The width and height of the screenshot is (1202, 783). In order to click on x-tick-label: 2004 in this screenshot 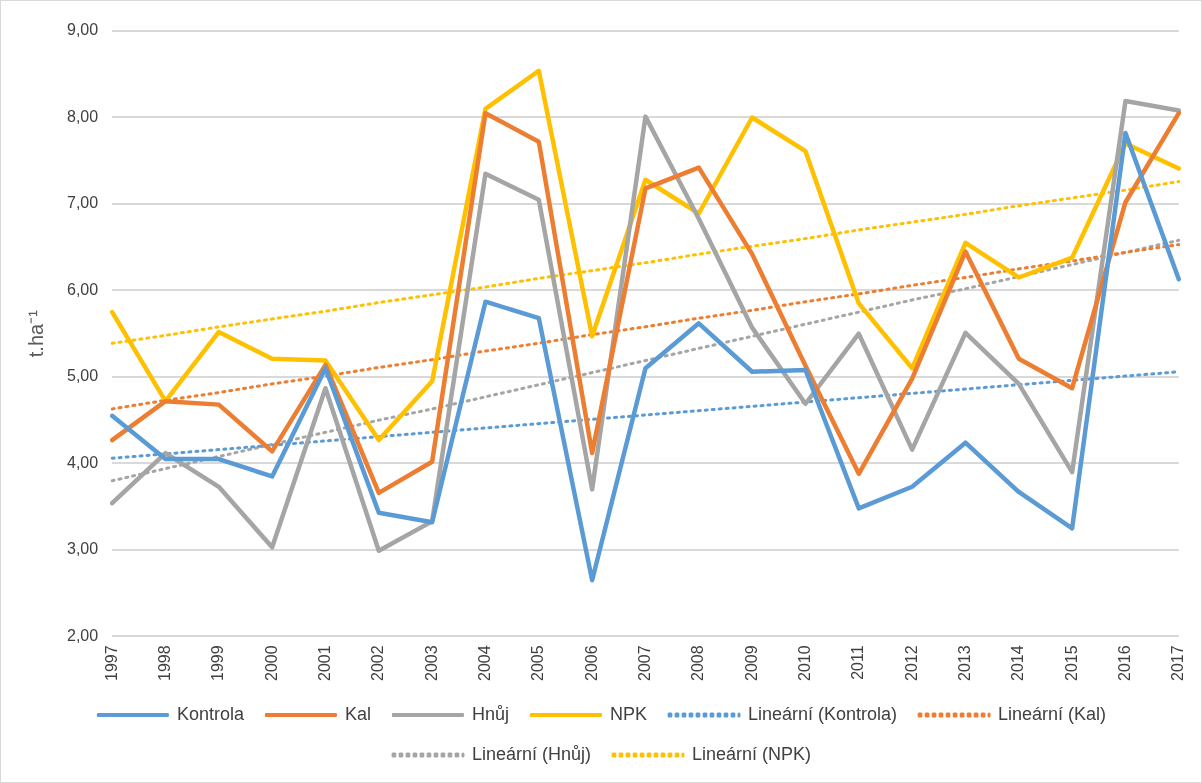, I will do `click(484, 663)`.